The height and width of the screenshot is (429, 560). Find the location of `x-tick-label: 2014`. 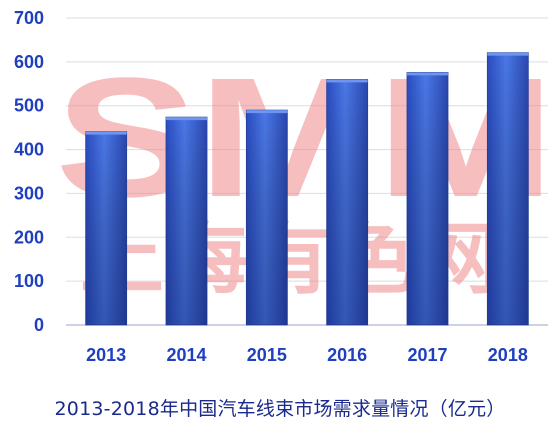

x-tick-label: 2014 is located at coordinates (186, 355).